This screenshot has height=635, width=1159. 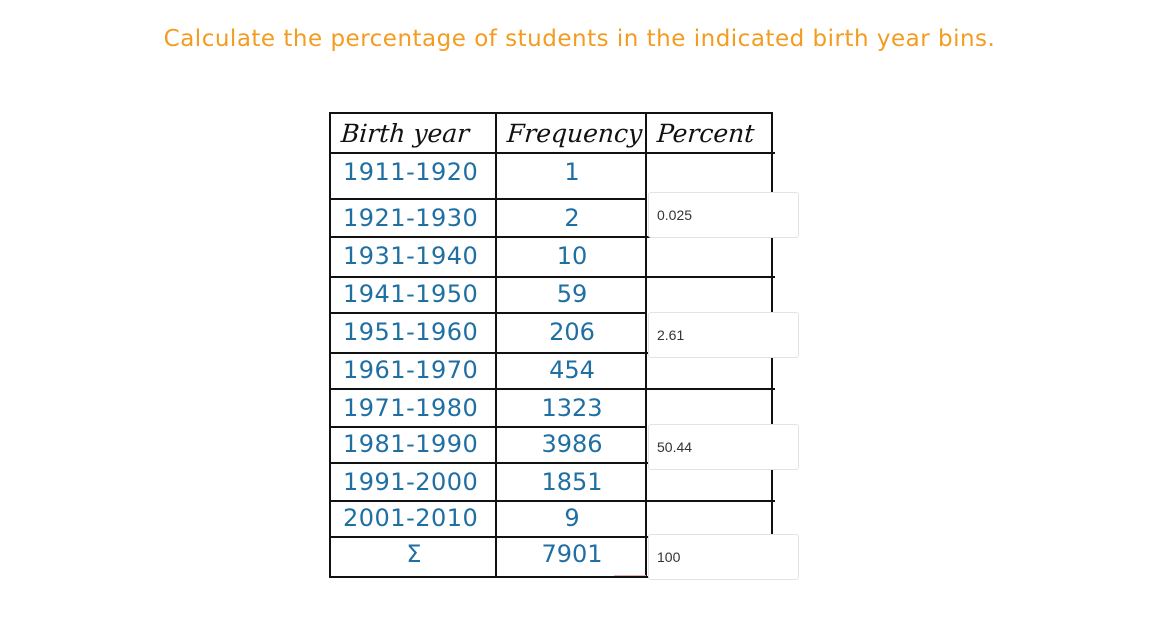 What do you see at coordinates (411, 370) in the screenshot?
I see `birth-year-cell: 1961-1970` at bounding box center [411, 370].